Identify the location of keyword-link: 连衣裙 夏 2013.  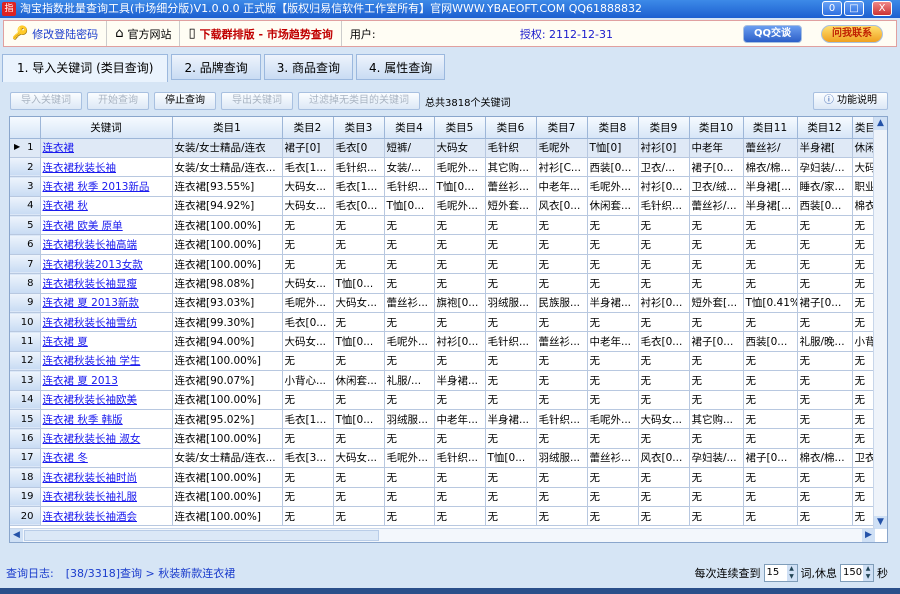
(80, 380).